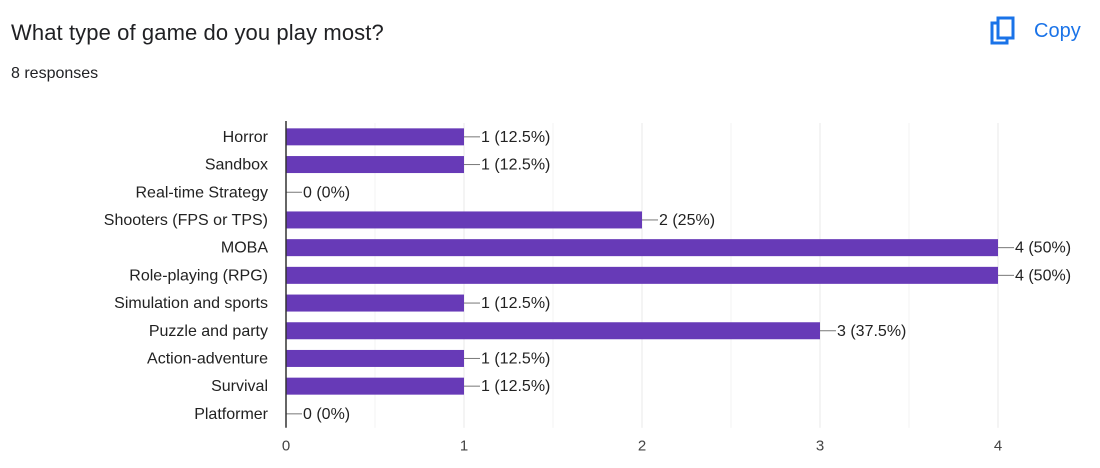  Describe the element at coordinates (820, 446) in the screenshot. I see `x-tick-label: 3` at that location.